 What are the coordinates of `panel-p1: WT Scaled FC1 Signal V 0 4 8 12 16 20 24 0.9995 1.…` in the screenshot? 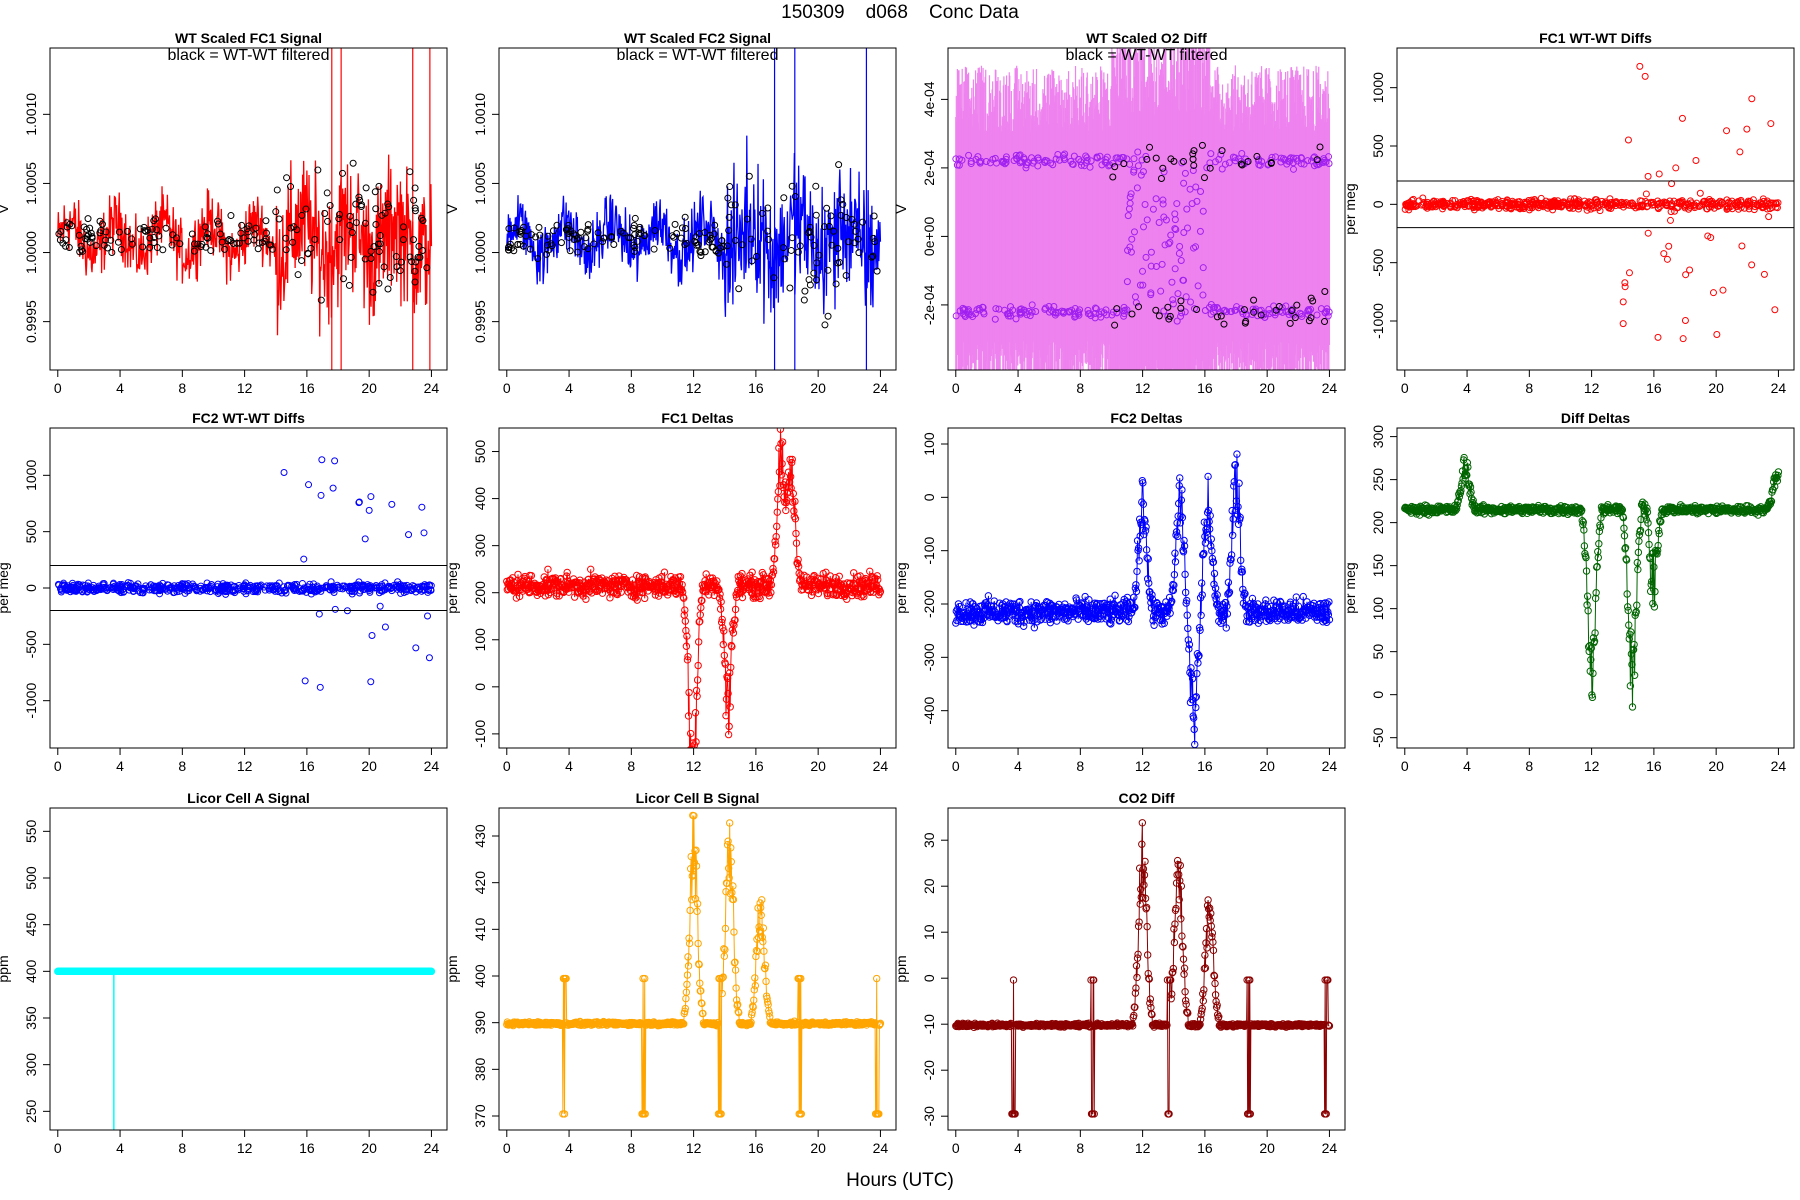 It's located at (224, 213).